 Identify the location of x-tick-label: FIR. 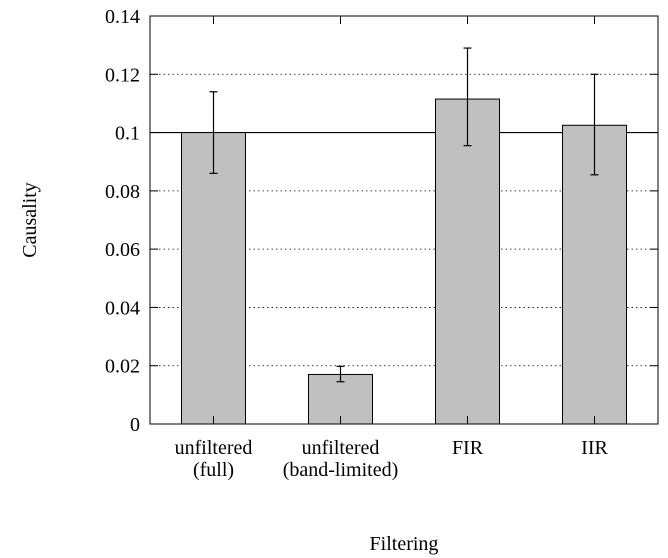
(468, 448).